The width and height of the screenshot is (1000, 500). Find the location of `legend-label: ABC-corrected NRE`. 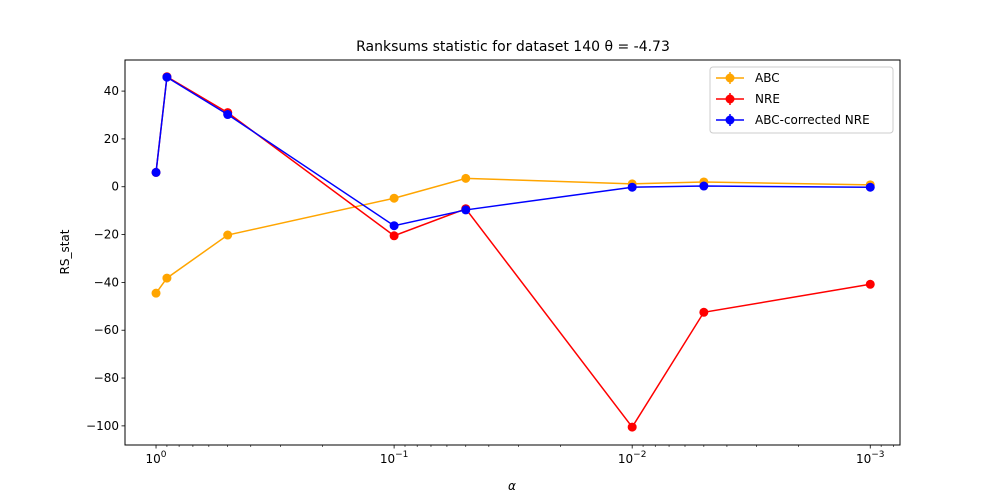

legend-label: ABC-corrected NRE is located at coordinates (812, 120).